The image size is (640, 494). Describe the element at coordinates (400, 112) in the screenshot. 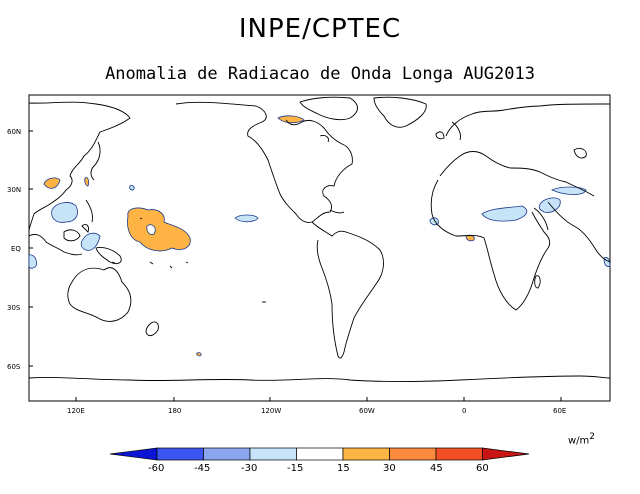

I see `greenland-coast` at that location.